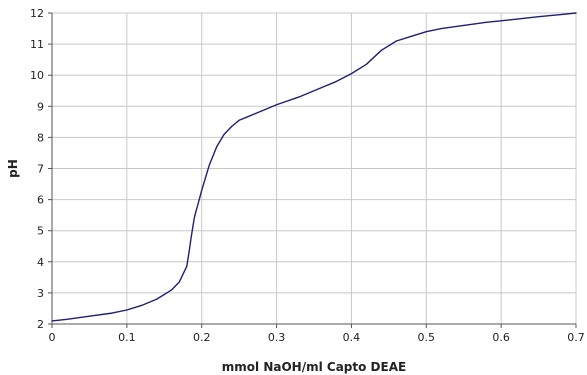  I want to click on y-tick-label: 3, so click(40, 293).